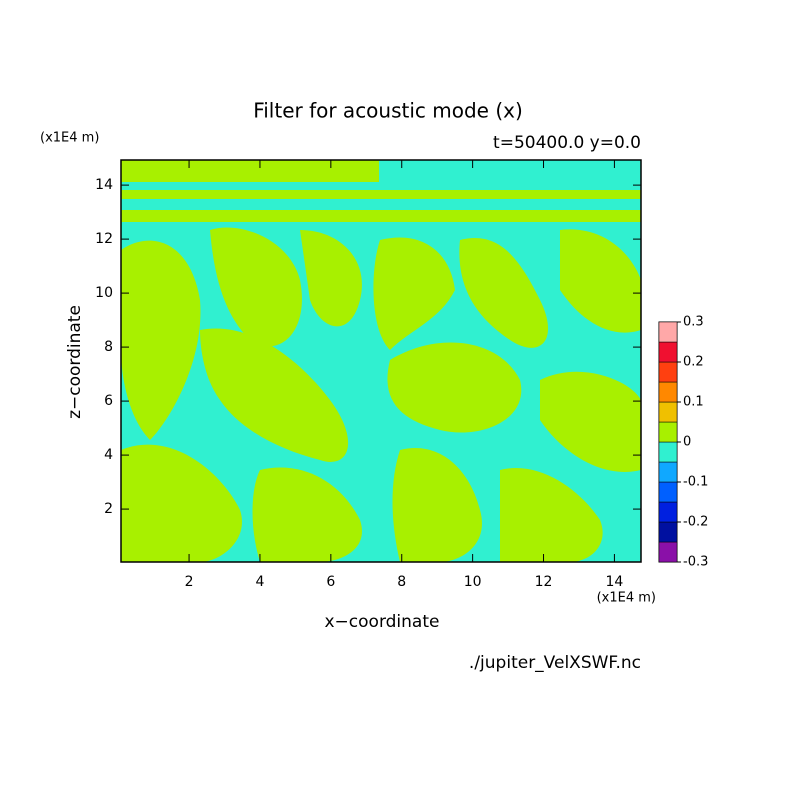  What do you see at coordinates (388, 111) in the screenshot?
I see `chart-title: Filter for acoustic mode (x)` at bounding box center [388, 111].